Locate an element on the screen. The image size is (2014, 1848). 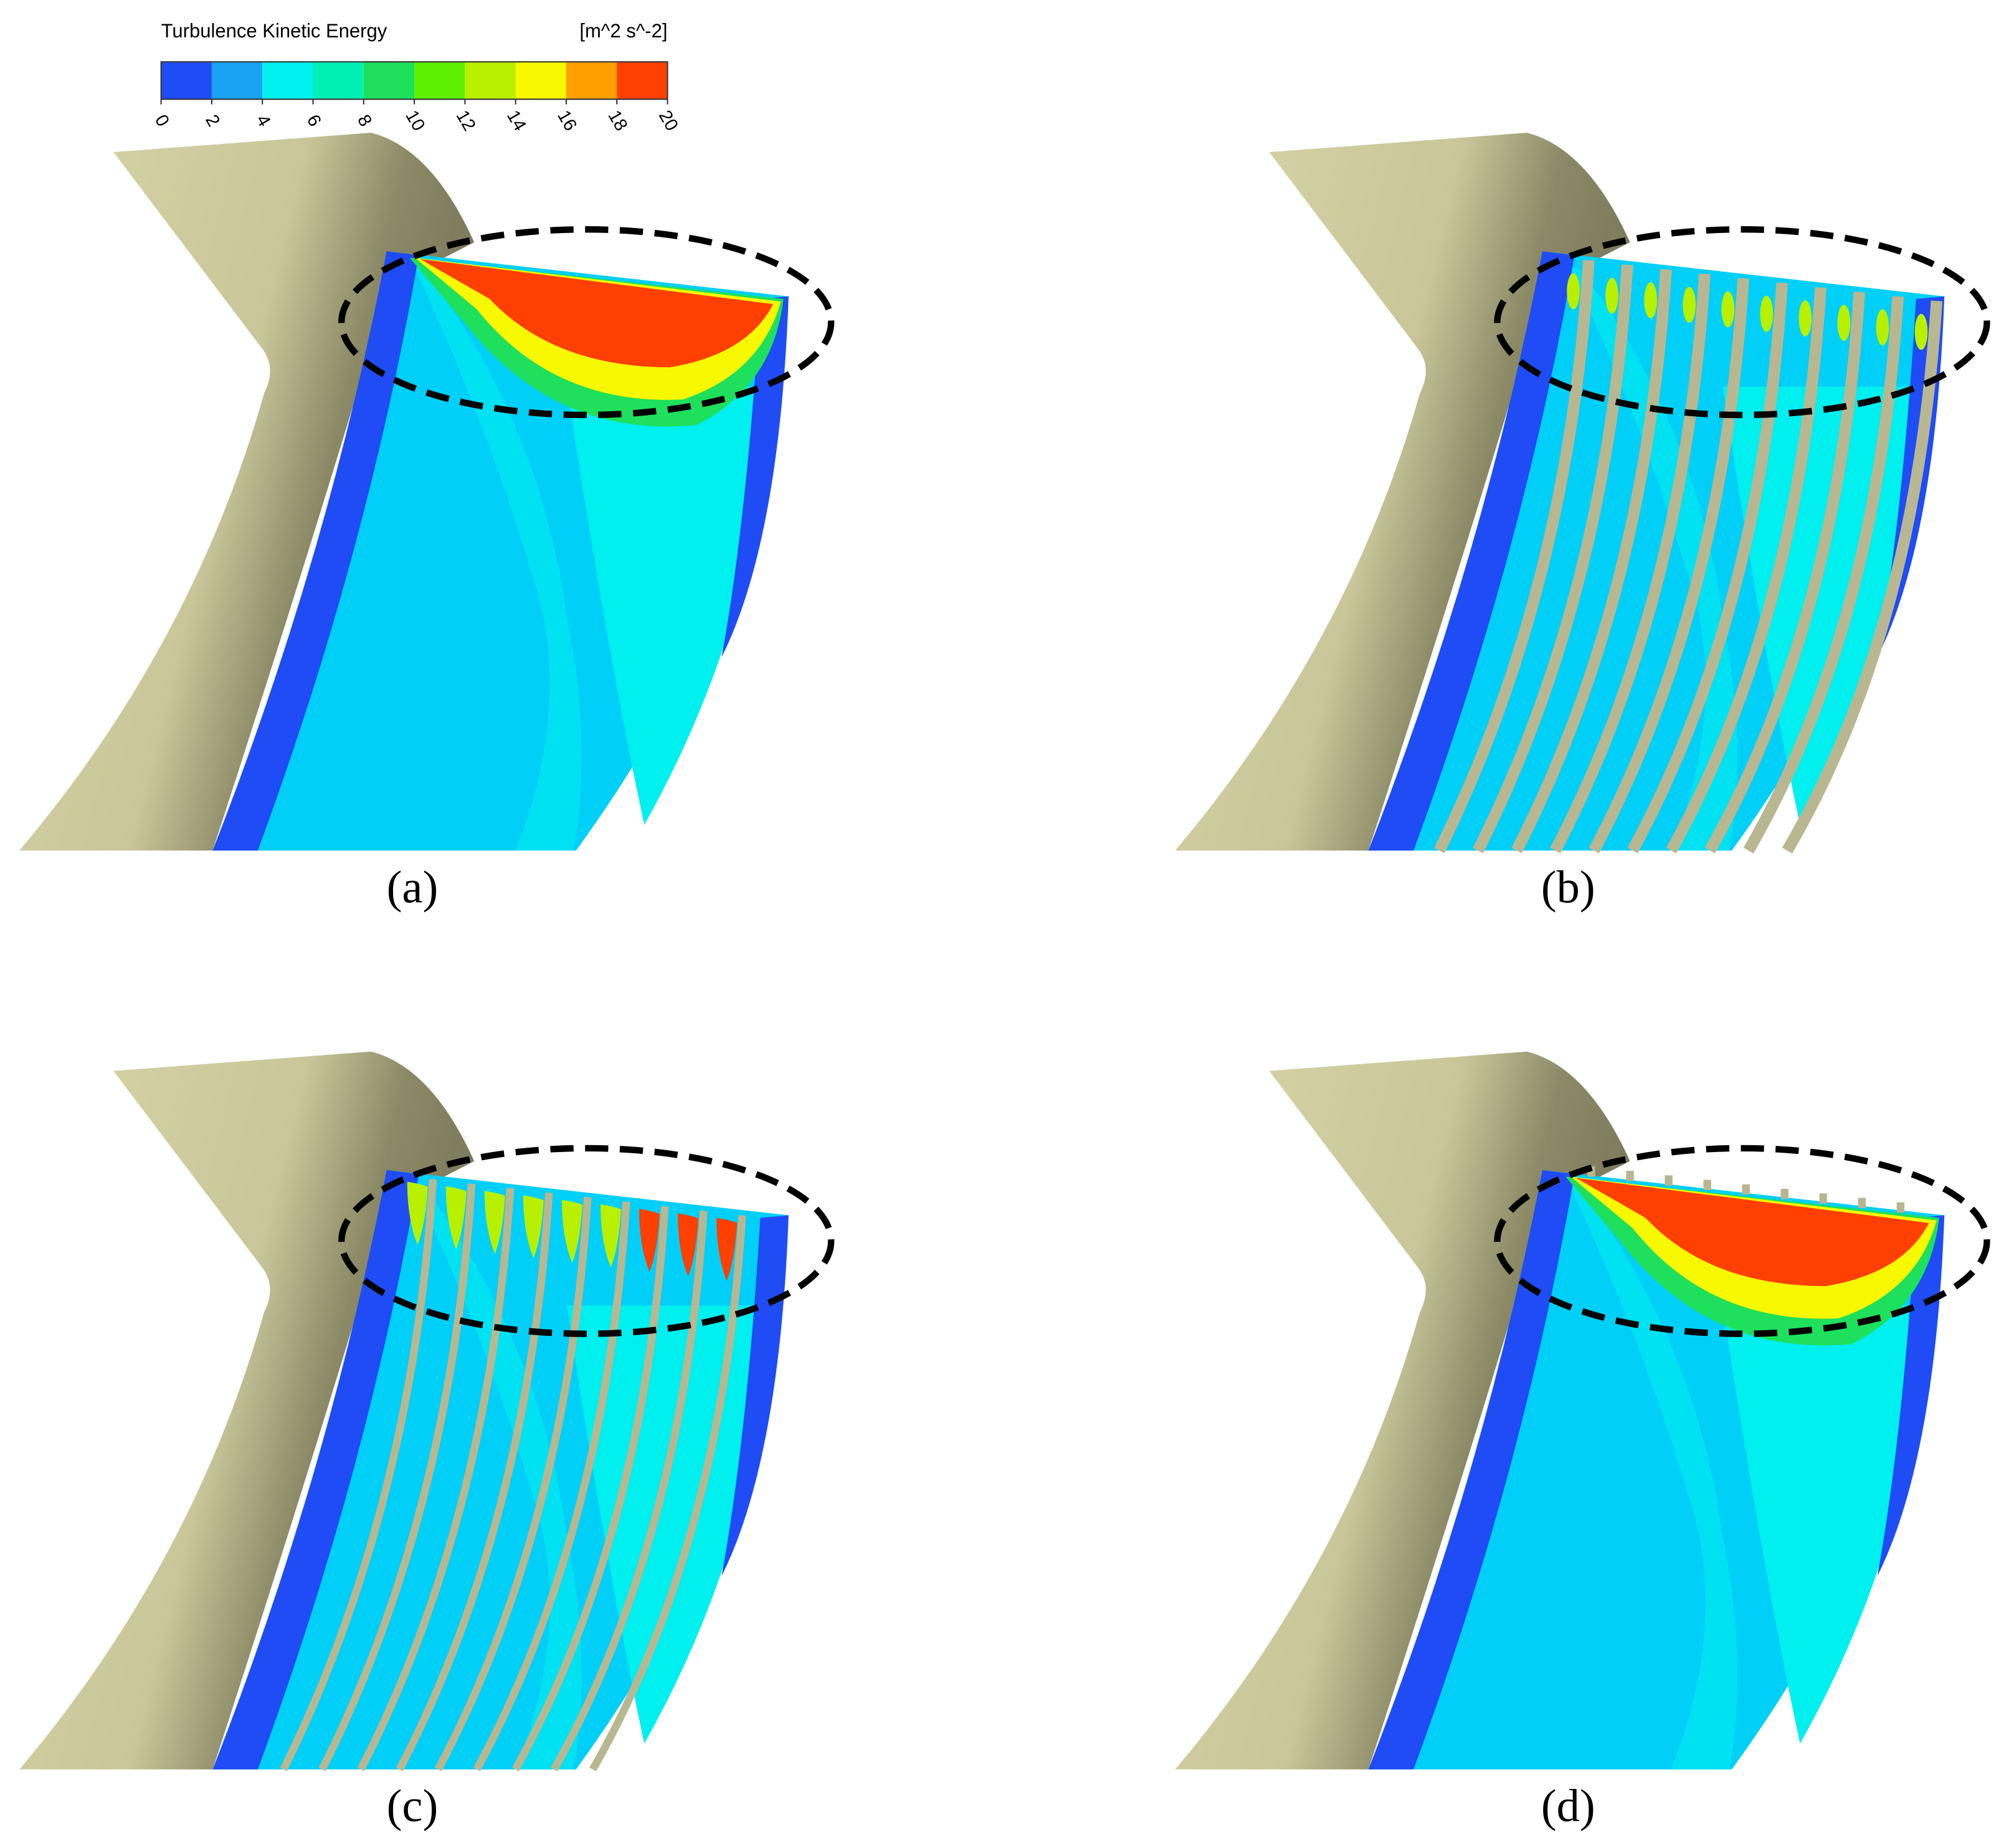
legend-unit: [m^2 s^-2] is located at coordinates (623, 31).